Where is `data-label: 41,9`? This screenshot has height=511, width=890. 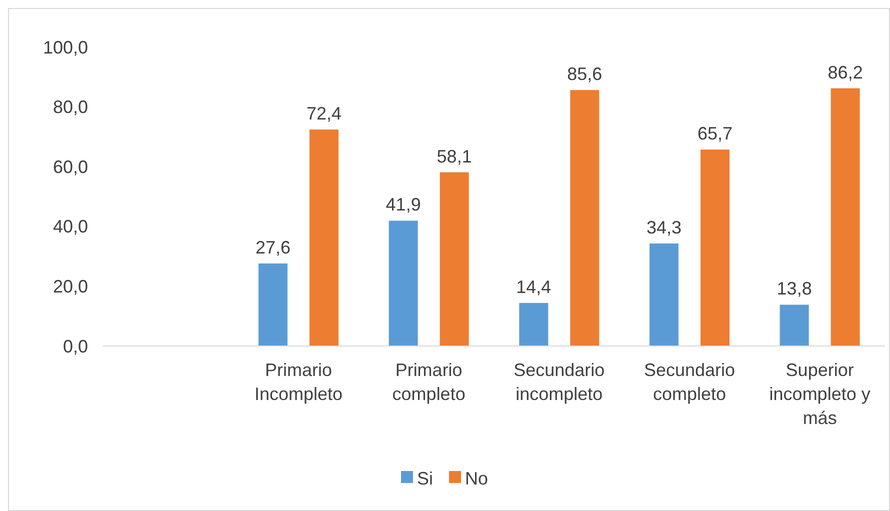 data-label: 41,9 is located at coordinates (403, 204).